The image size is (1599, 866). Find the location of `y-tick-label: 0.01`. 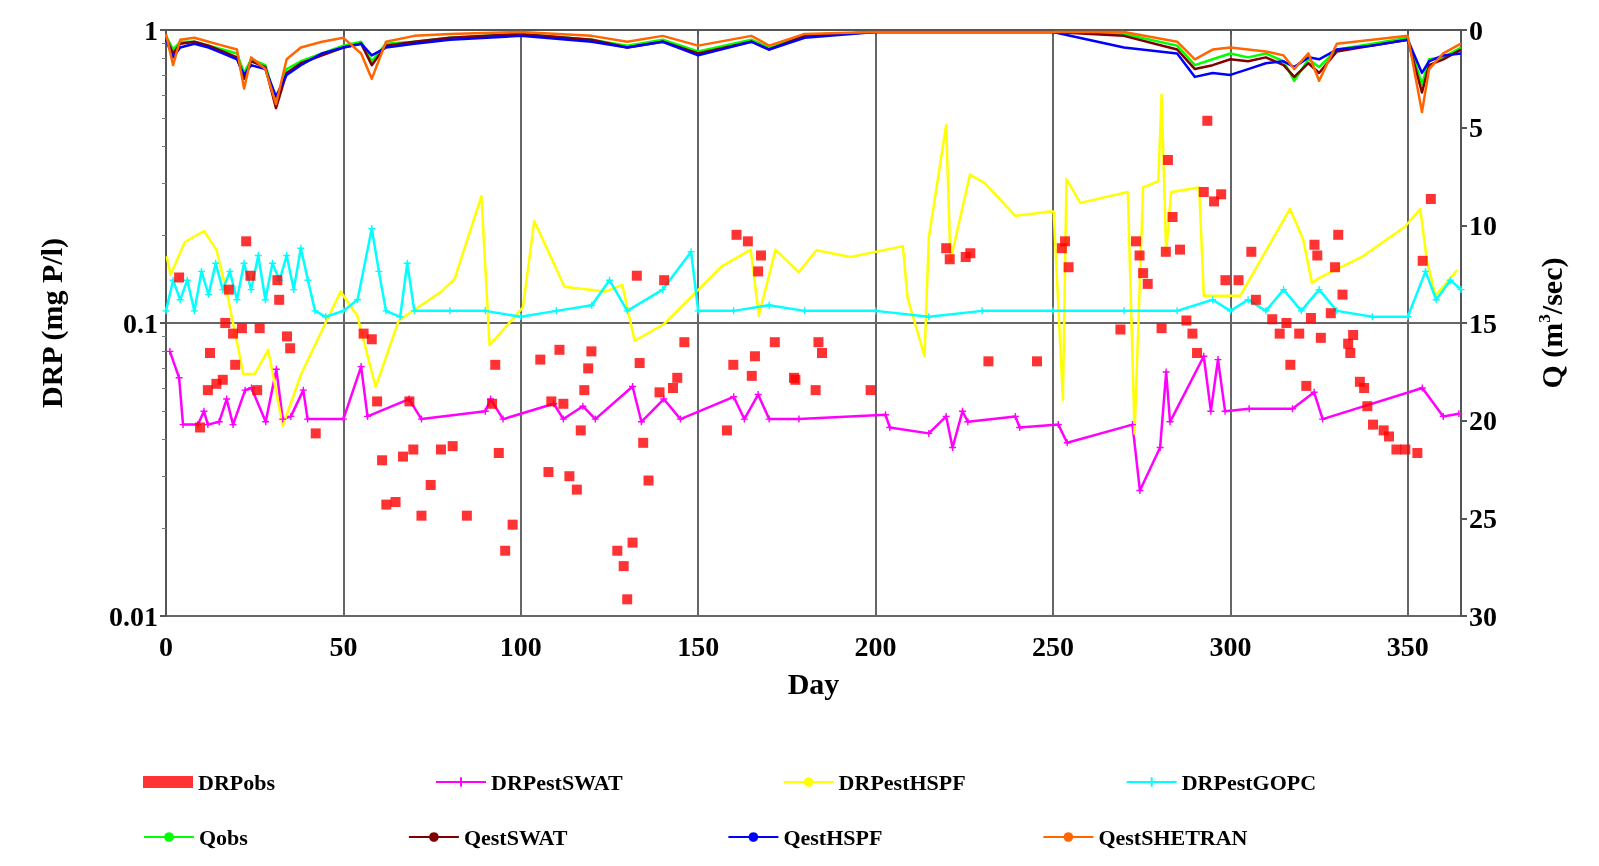

y-tick-label: 0.01 is located at coordinates (133, 616).